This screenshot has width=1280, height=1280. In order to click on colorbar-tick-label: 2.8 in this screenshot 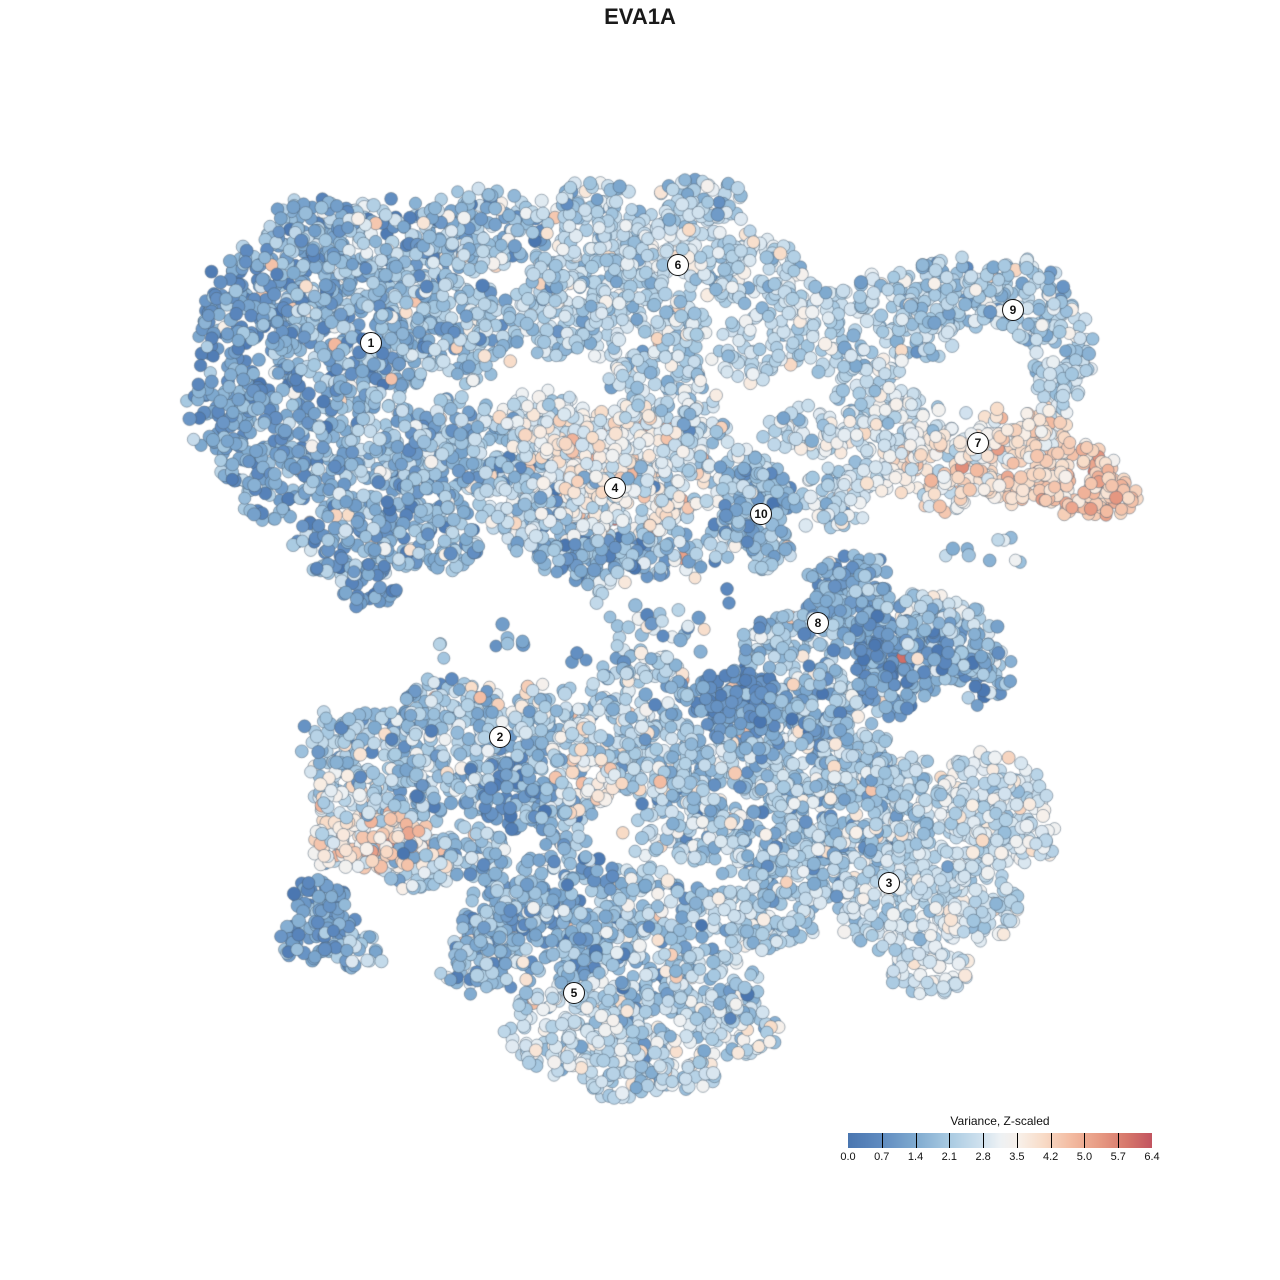, I will do `click(983, 1157)`.